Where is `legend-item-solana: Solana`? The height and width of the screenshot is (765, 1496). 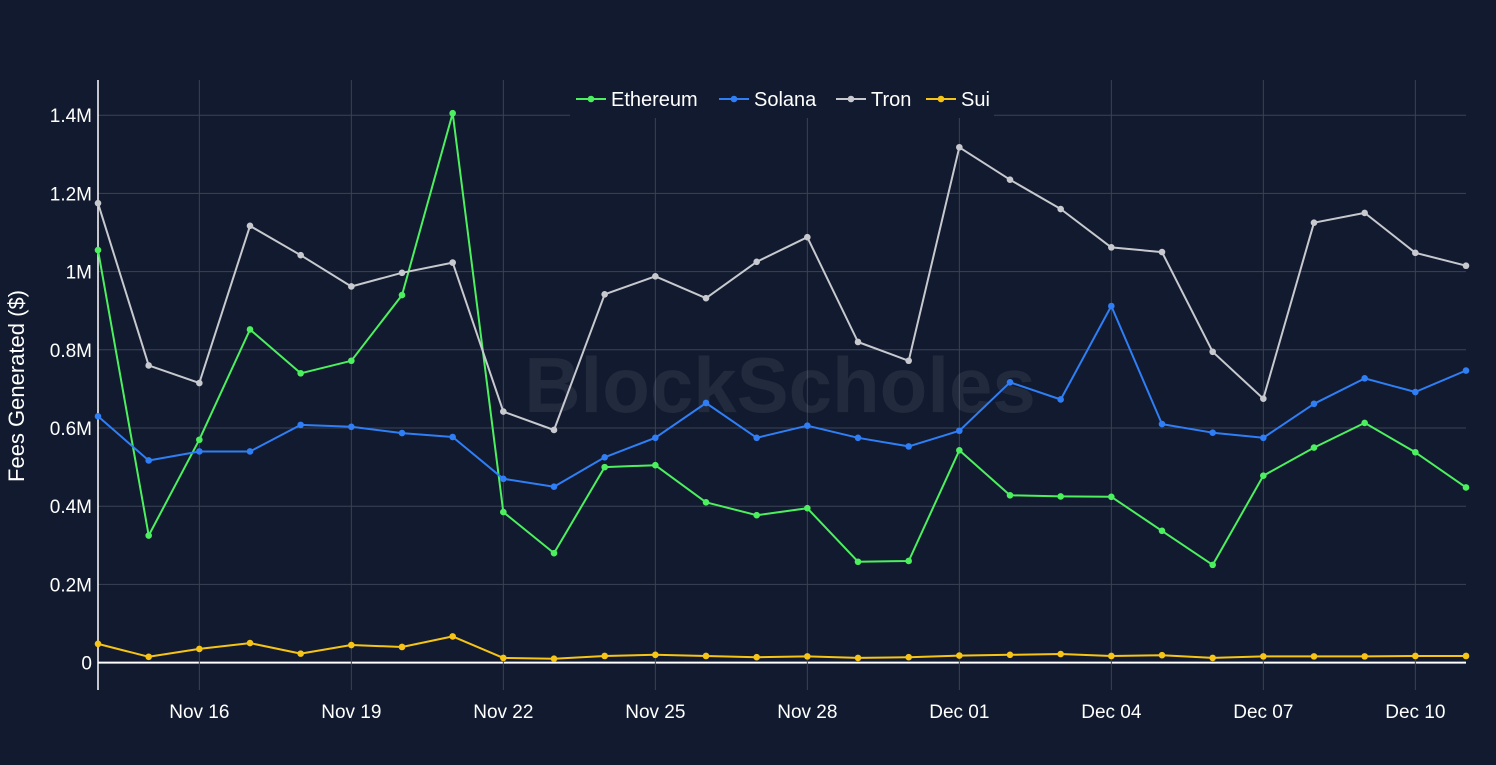
legend-item-solana: Solana is located at coordinates (768, 100).